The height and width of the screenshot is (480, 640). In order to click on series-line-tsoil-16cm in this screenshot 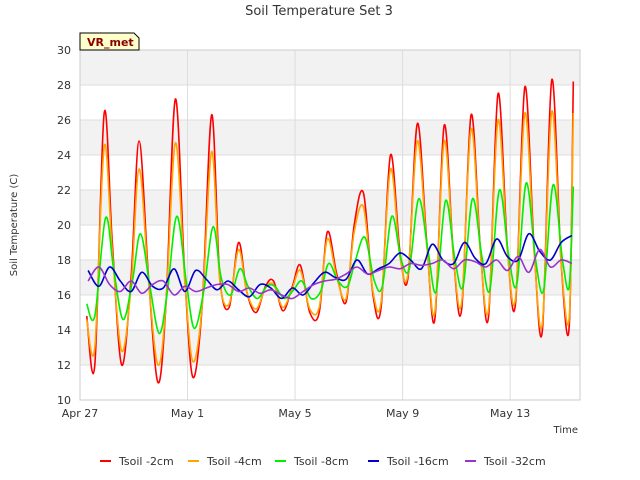, I will do `click(330, 266)`.